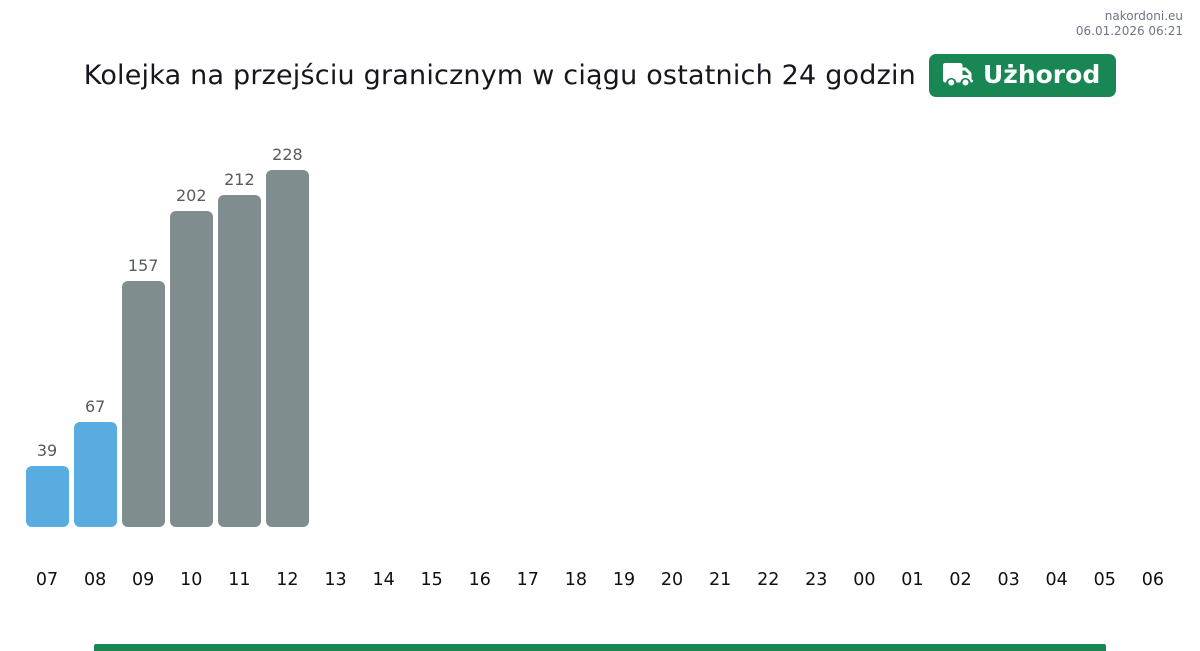 The height and width of the screenshot is (651, 1200). I want to click on bar-slot-07: 39, so click(47, 331).